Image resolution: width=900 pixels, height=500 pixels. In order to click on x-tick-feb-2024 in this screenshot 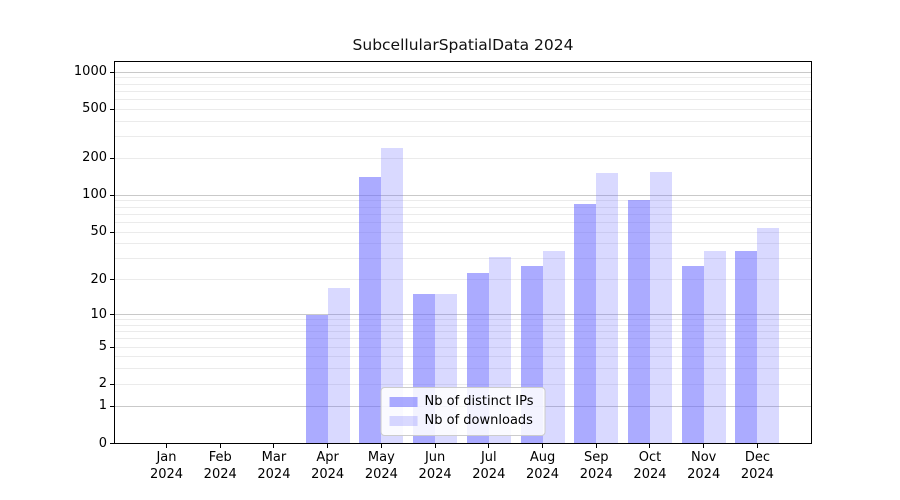, I will do `click(220, 445)`.